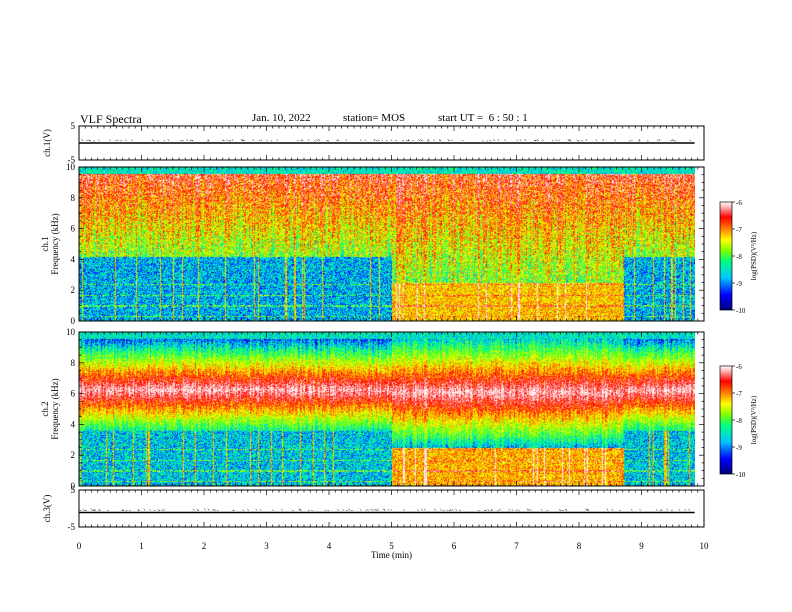 This screenshot has height=612, width=792. I want to click on y-tick-label: 2, so click(73, 455).